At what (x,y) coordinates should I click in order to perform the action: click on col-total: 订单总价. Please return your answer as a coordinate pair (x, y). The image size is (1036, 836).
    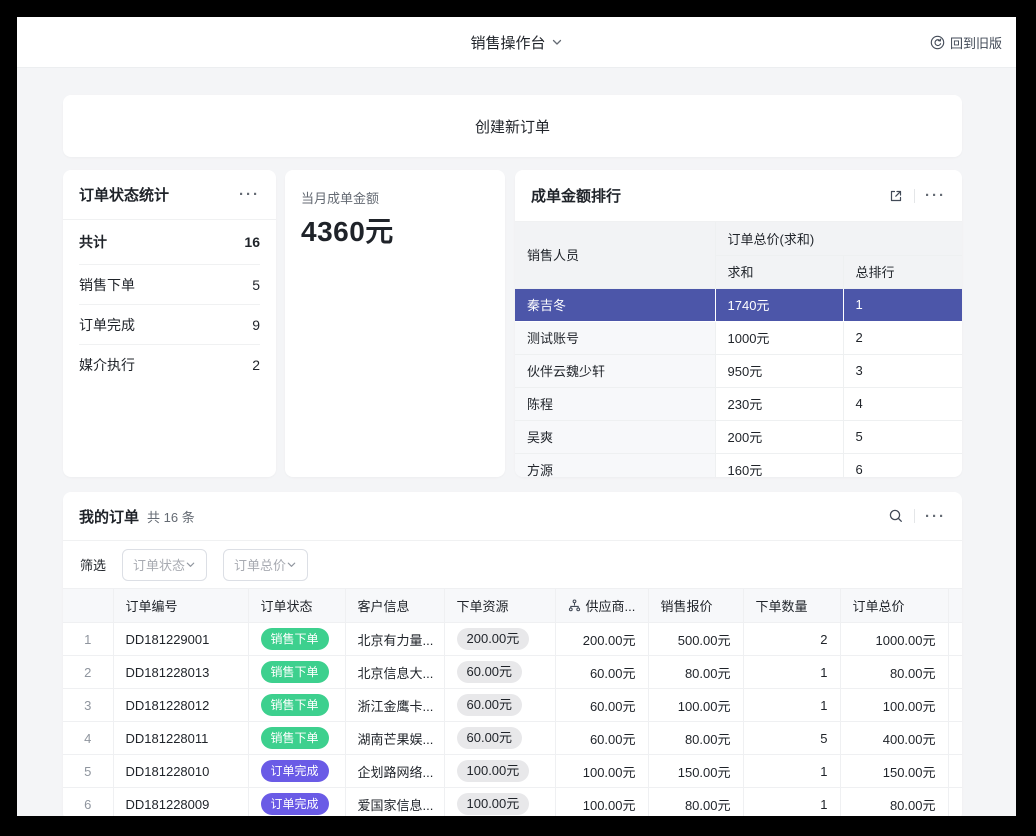
    Looking at the image, I should click on (894, 605).